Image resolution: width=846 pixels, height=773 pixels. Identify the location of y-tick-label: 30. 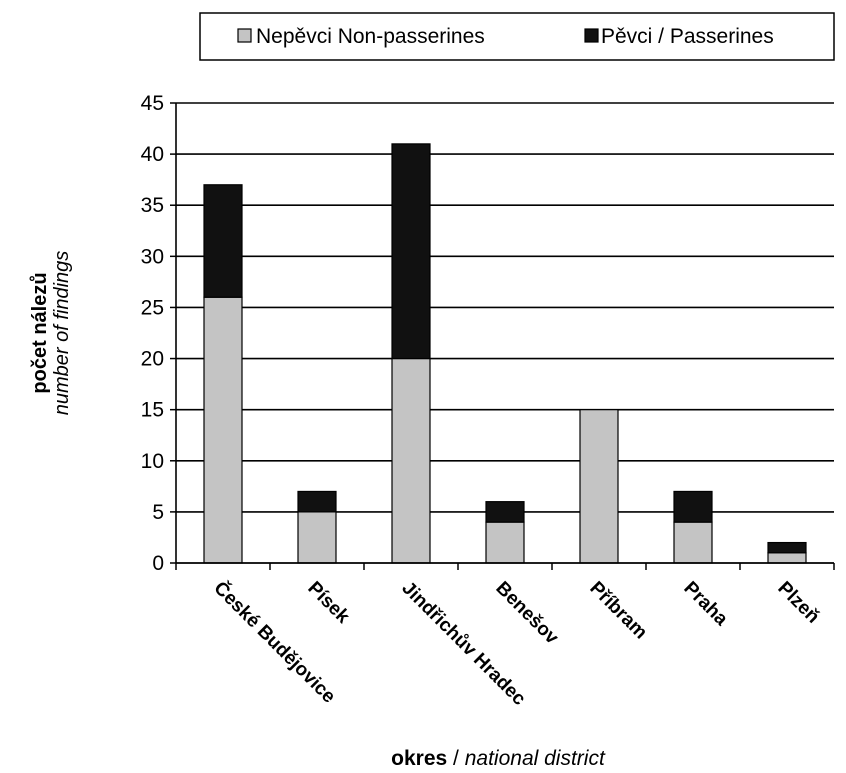
(152, 256).